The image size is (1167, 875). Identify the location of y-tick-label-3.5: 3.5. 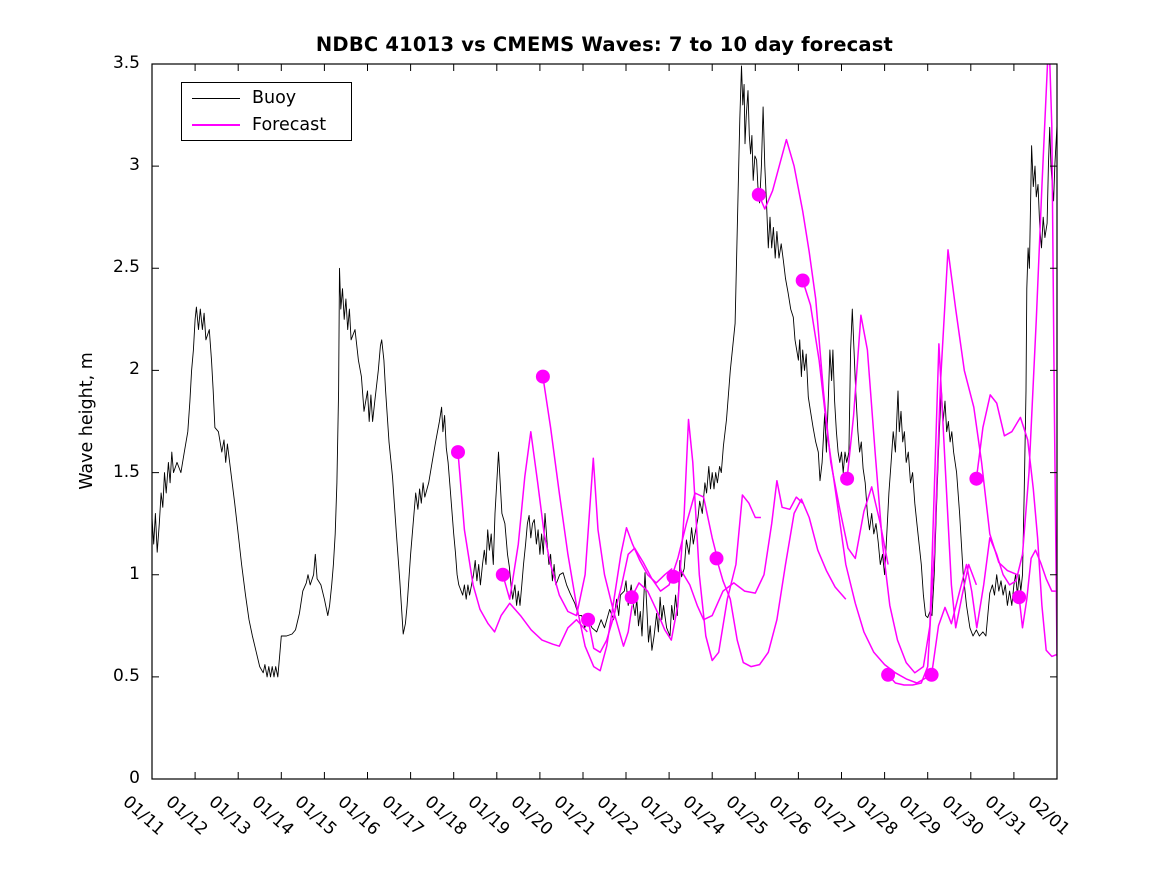
(126, 63).